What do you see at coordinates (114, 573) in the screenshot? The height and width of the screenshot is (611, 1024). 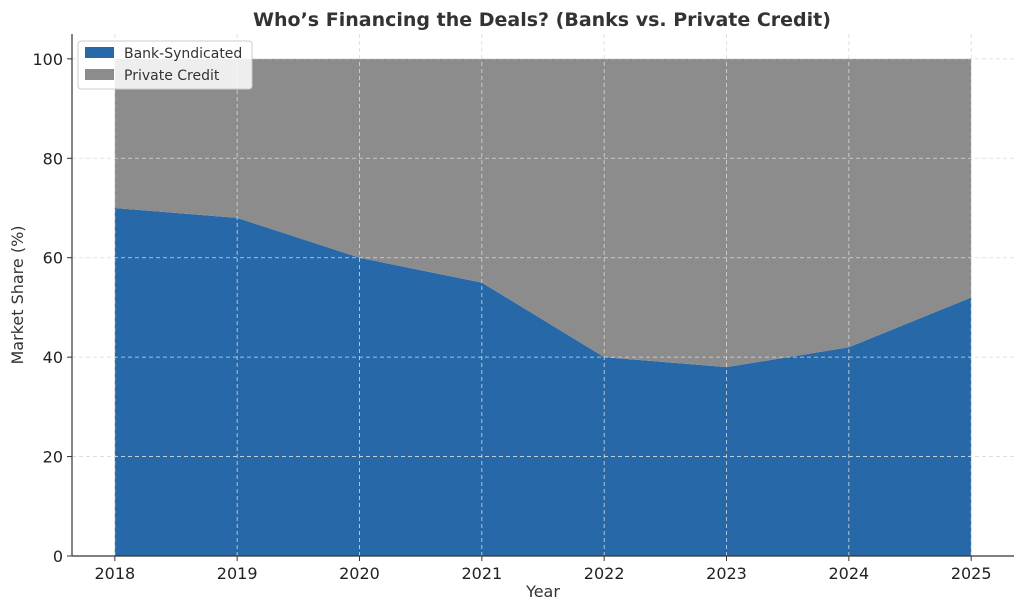 I see `x-tick-label: 2018` at bounding box center [114, 573].